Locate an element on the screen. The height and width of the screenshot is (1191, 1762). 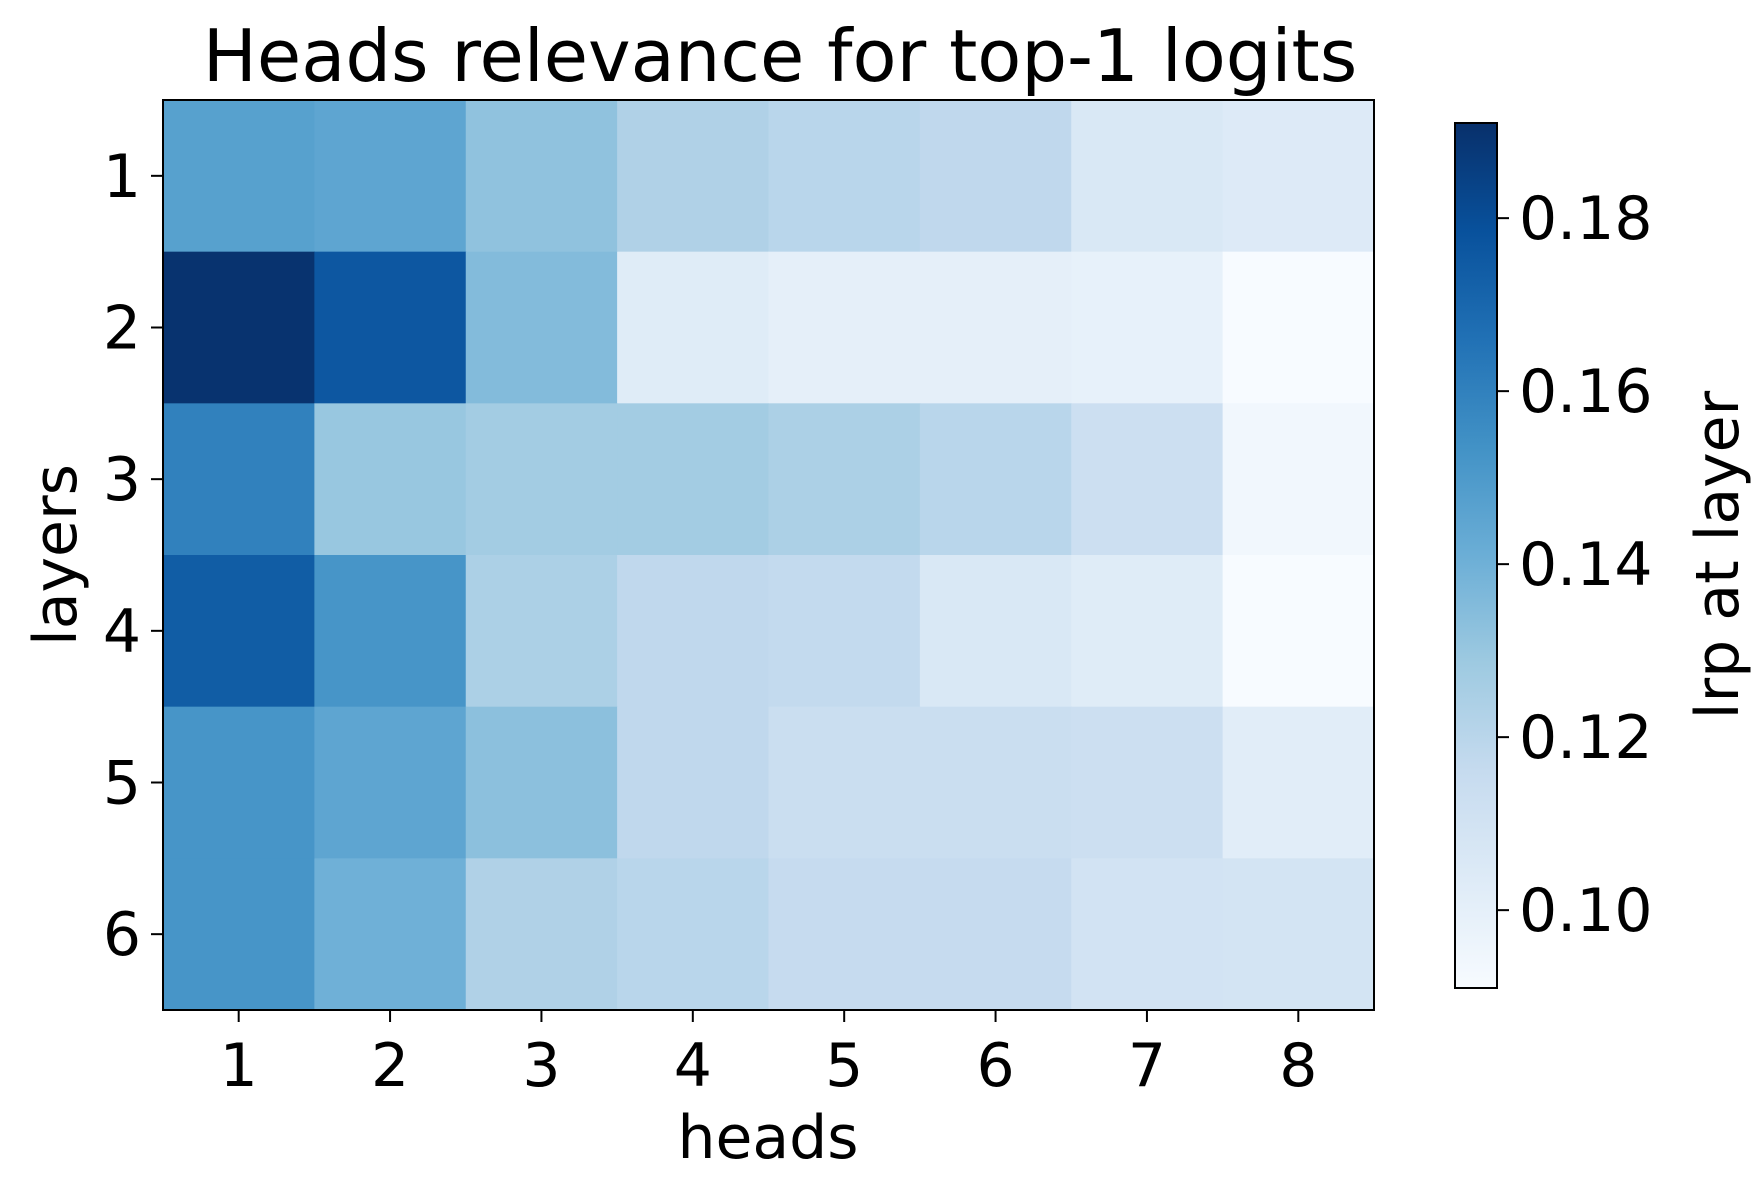
y-tick-label: 4 is located at coordinates (122, 632).